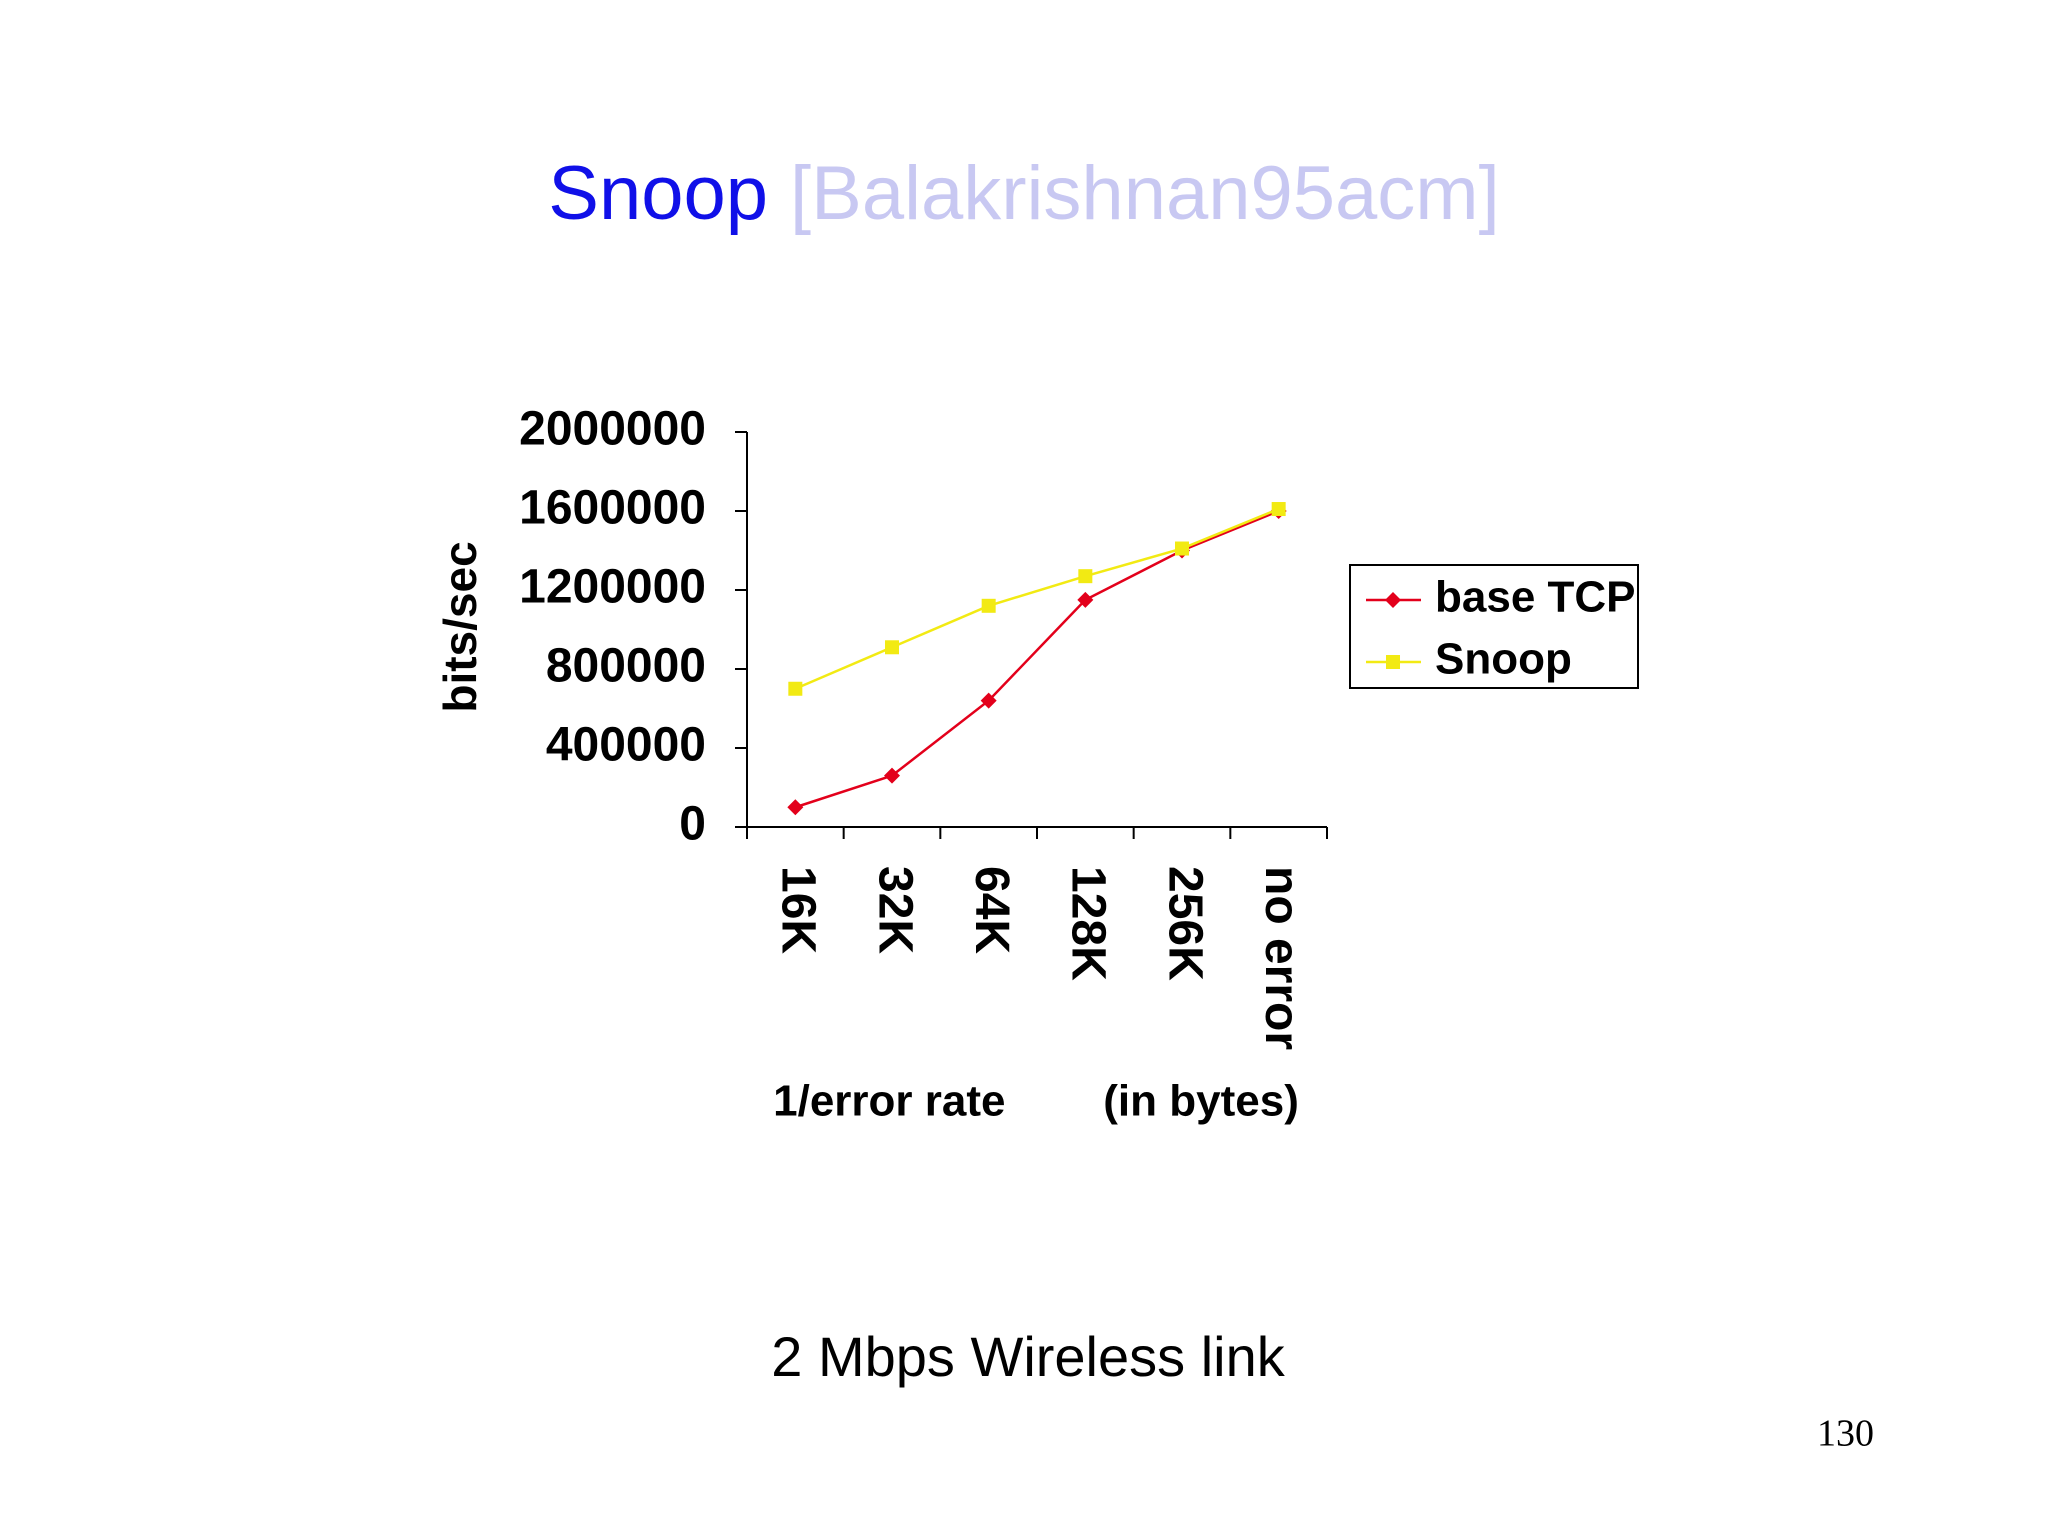 Image resolution: width=2048 pixels, height=1536 pixels. I want to click on x-tick-label: 64K, so click(991, 910).